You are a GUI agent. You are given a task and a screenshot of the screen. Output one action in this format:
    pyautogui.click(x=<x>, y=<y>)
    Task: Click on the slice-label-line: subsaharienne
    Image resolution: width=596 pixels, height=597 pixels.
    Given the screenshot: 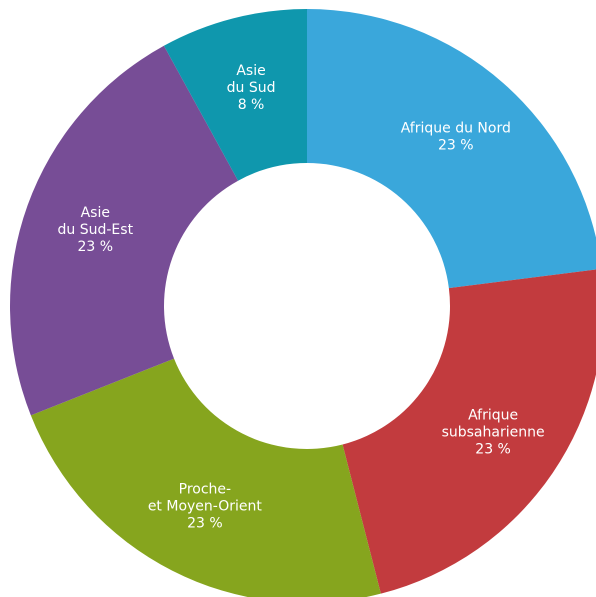 What is the action you would take?
    pyautogui.click(x=493, y=432)
    